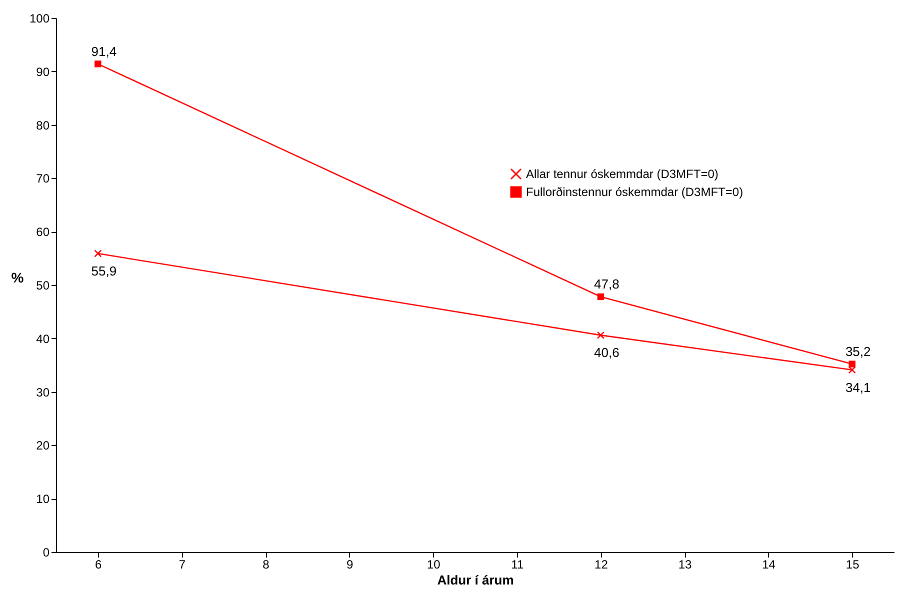  What do you see at coordinates (601, 565) in the screenshot?
I see `x-tick-label: 12` at bounding box center [601, 565].